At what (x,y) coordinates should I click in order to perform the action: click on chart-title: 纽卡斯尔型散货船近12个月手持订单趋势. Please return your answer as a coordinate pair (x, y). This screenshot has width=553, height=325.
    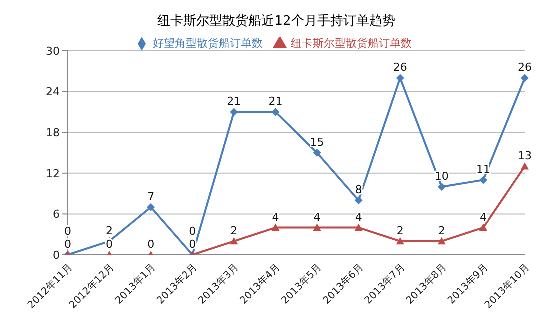
    Looking at the image, I should click on (276, 22).